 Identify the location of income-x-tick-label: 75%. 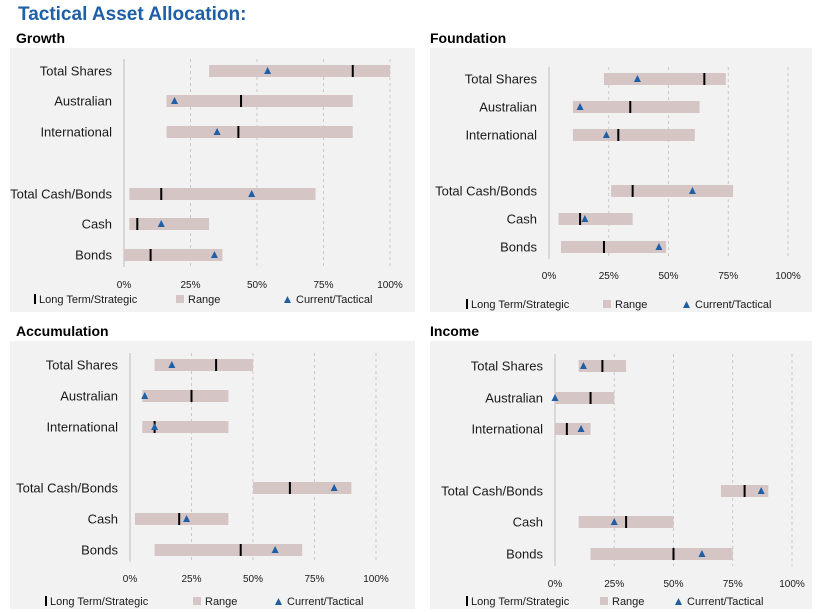
(733, 584).